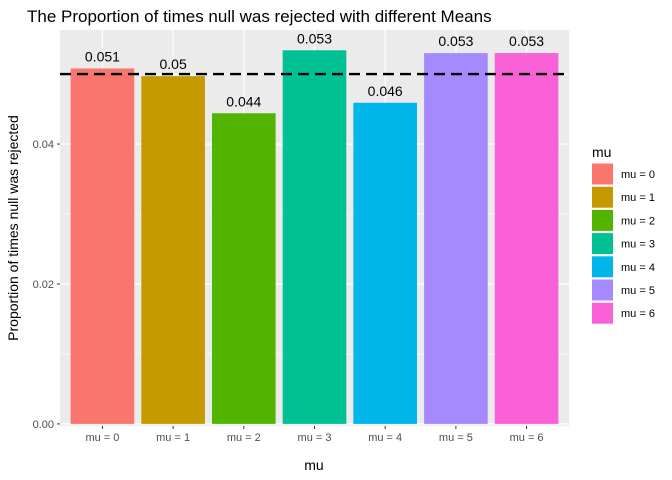 The width and height of the screenshot is (672, 480). What do you see at coordinates (638, 198) in the screenshot?
I see `legend-label: mu = 1` at bounding box center [638, 198].